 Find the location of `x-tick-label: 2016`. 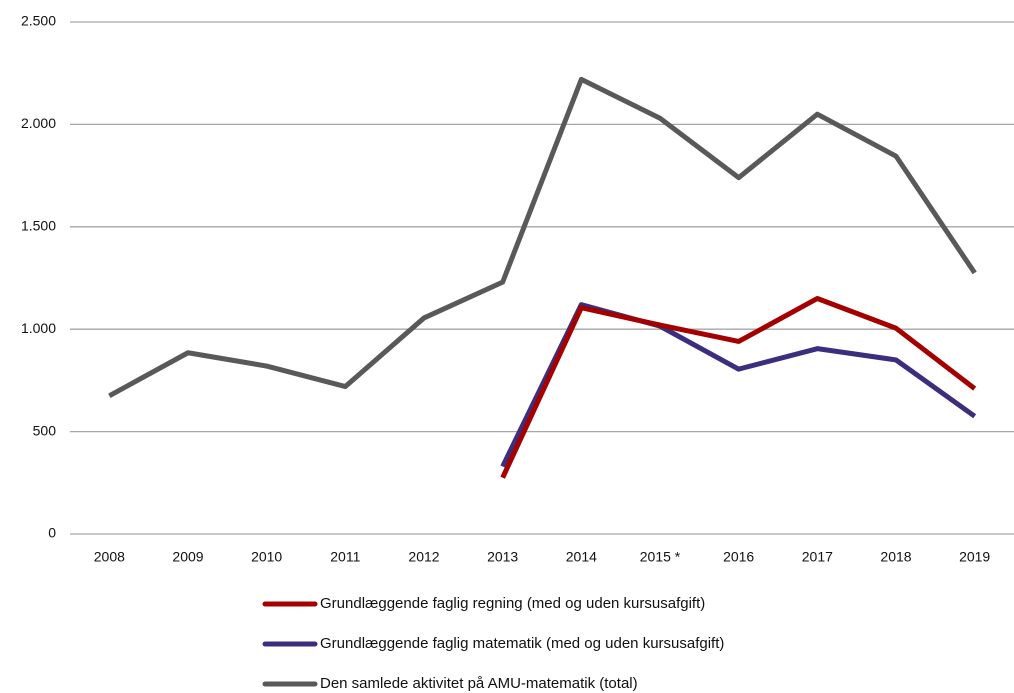

x-tick-label: 2016 is located at coordinates (738, 557).